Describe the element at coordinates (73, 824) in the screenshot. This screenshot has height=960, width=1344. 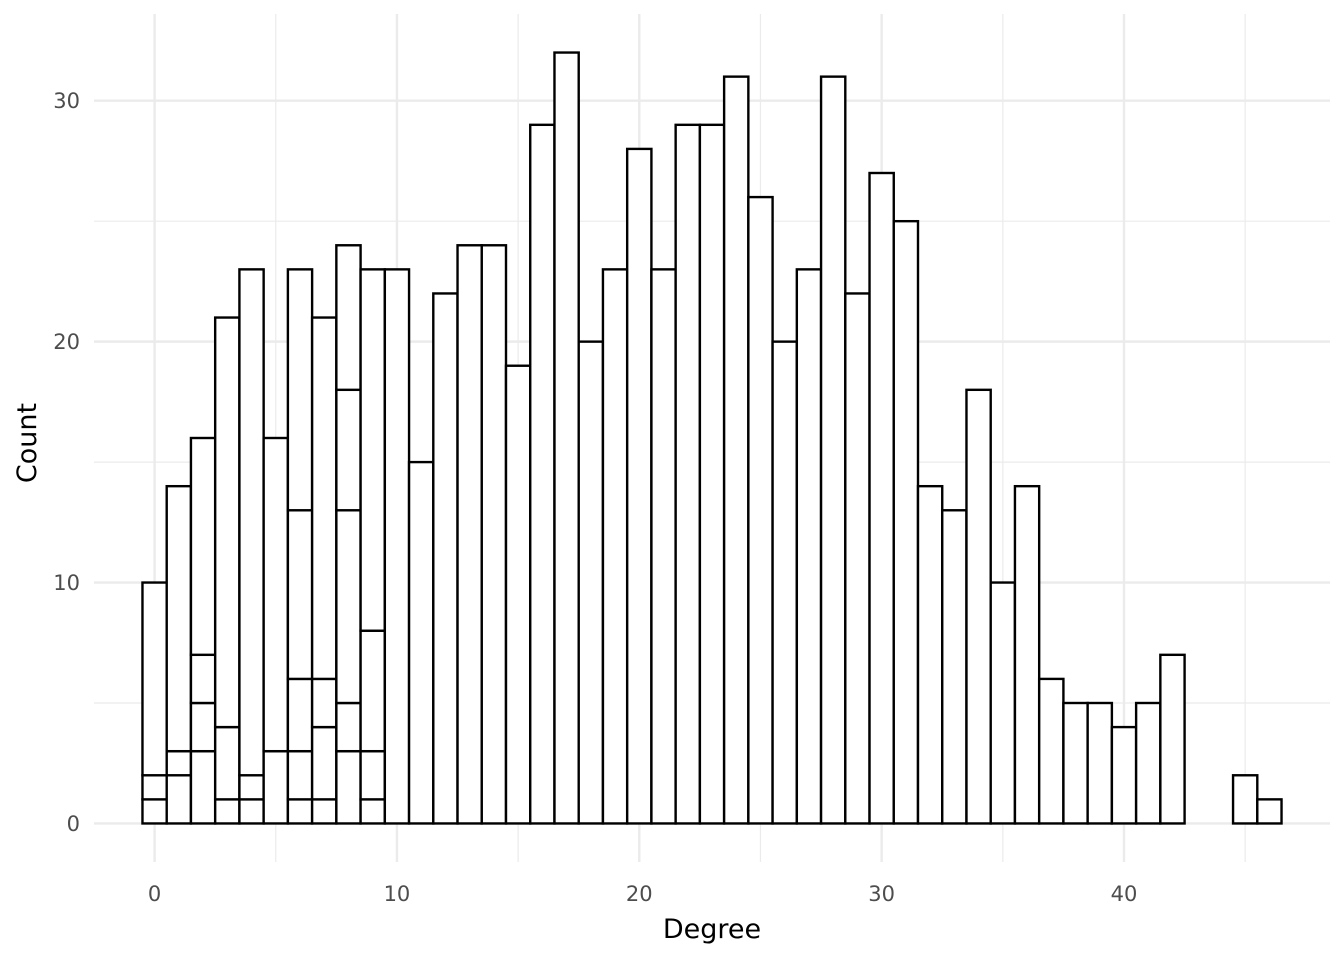
I see `y-tick-label: 0` at that location.